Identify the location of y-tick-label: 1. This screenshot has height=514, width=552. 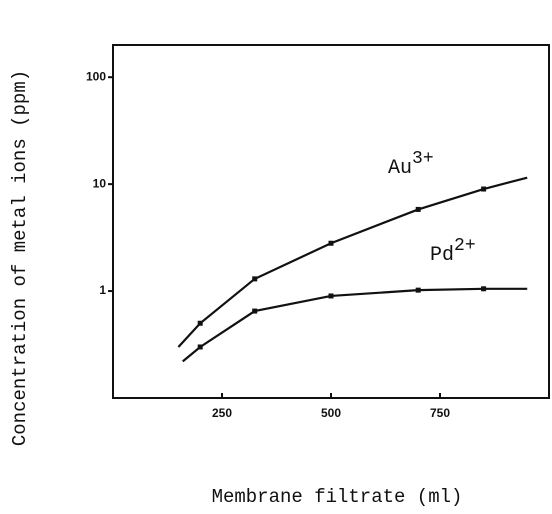
(102, 290).